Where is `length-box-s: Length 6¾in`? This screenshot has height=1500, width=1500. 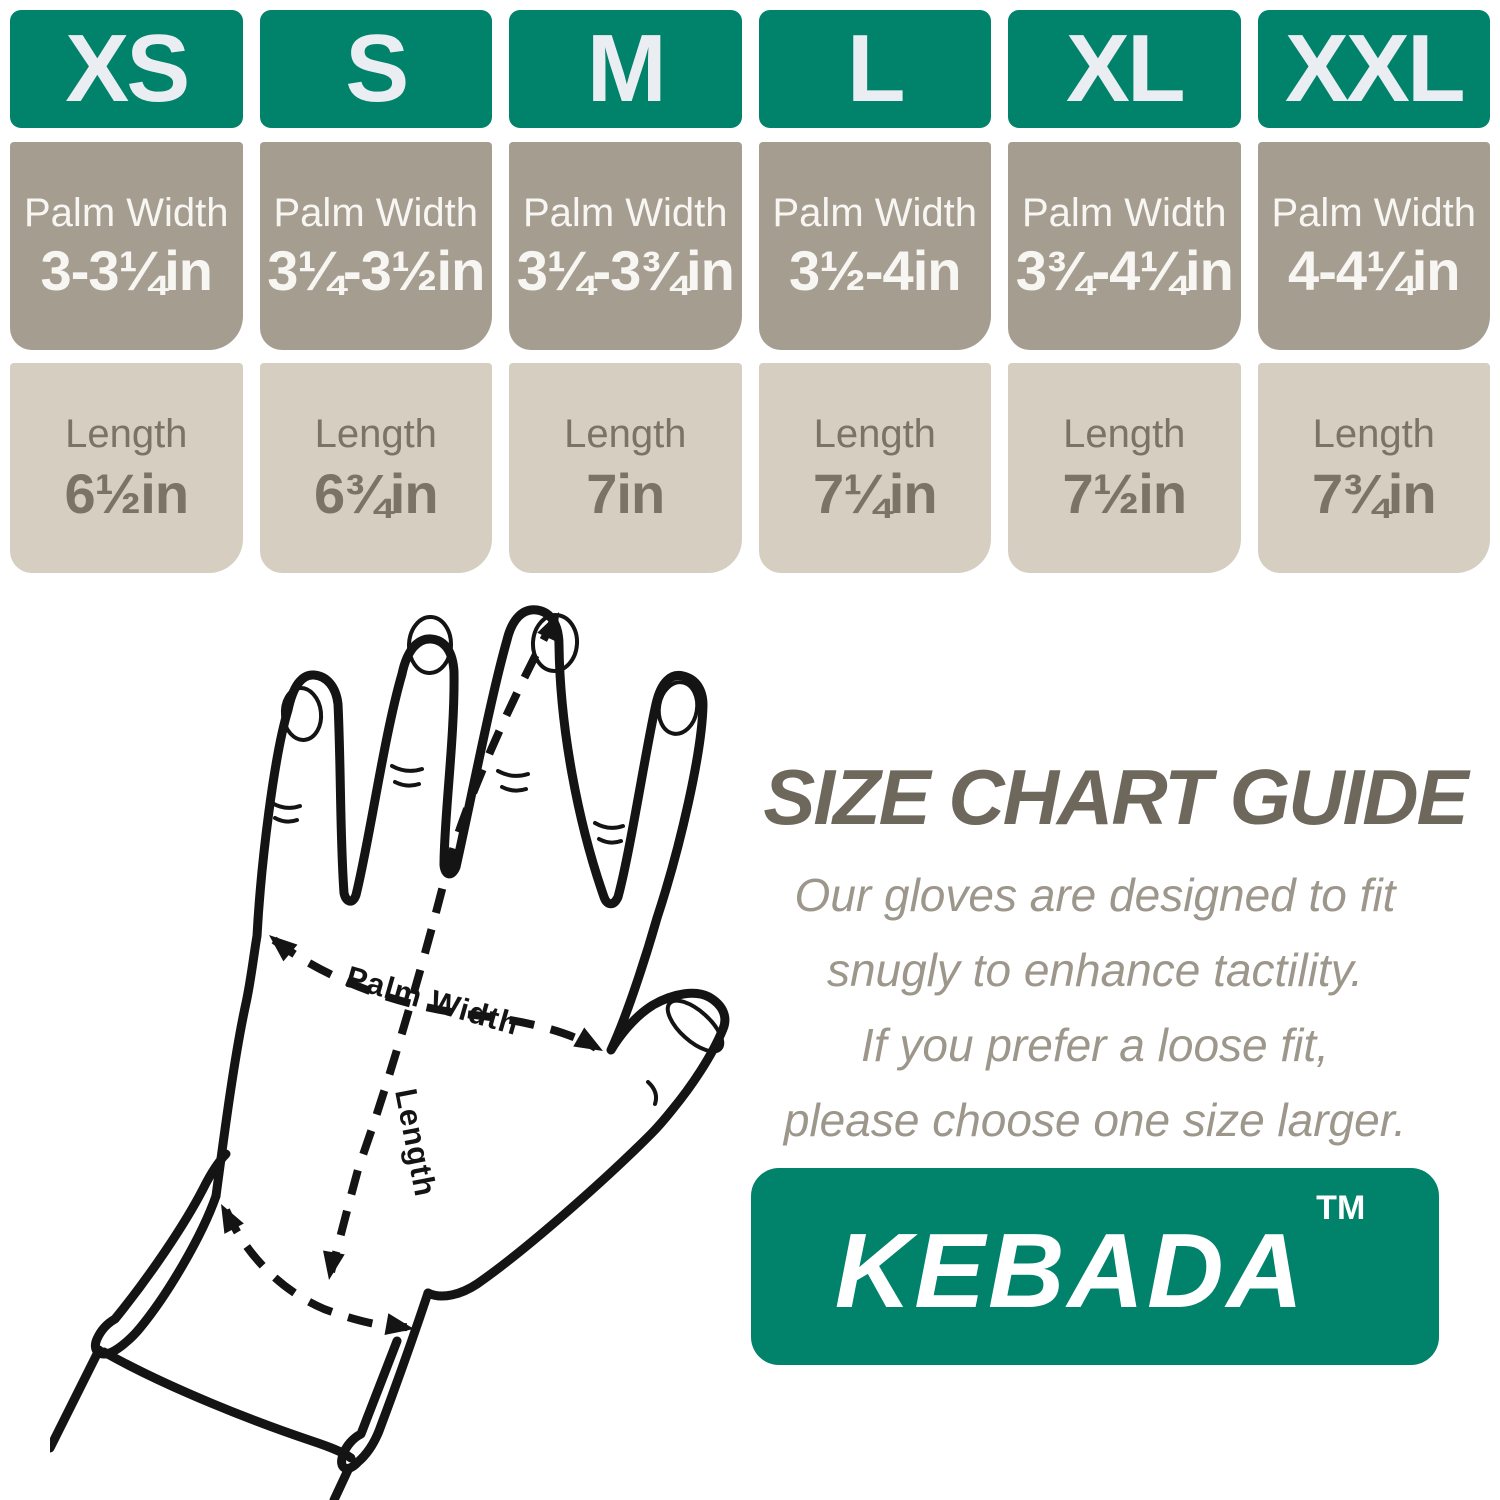
length-box-s: Length 6¾in is located at coordinates (375, 468).